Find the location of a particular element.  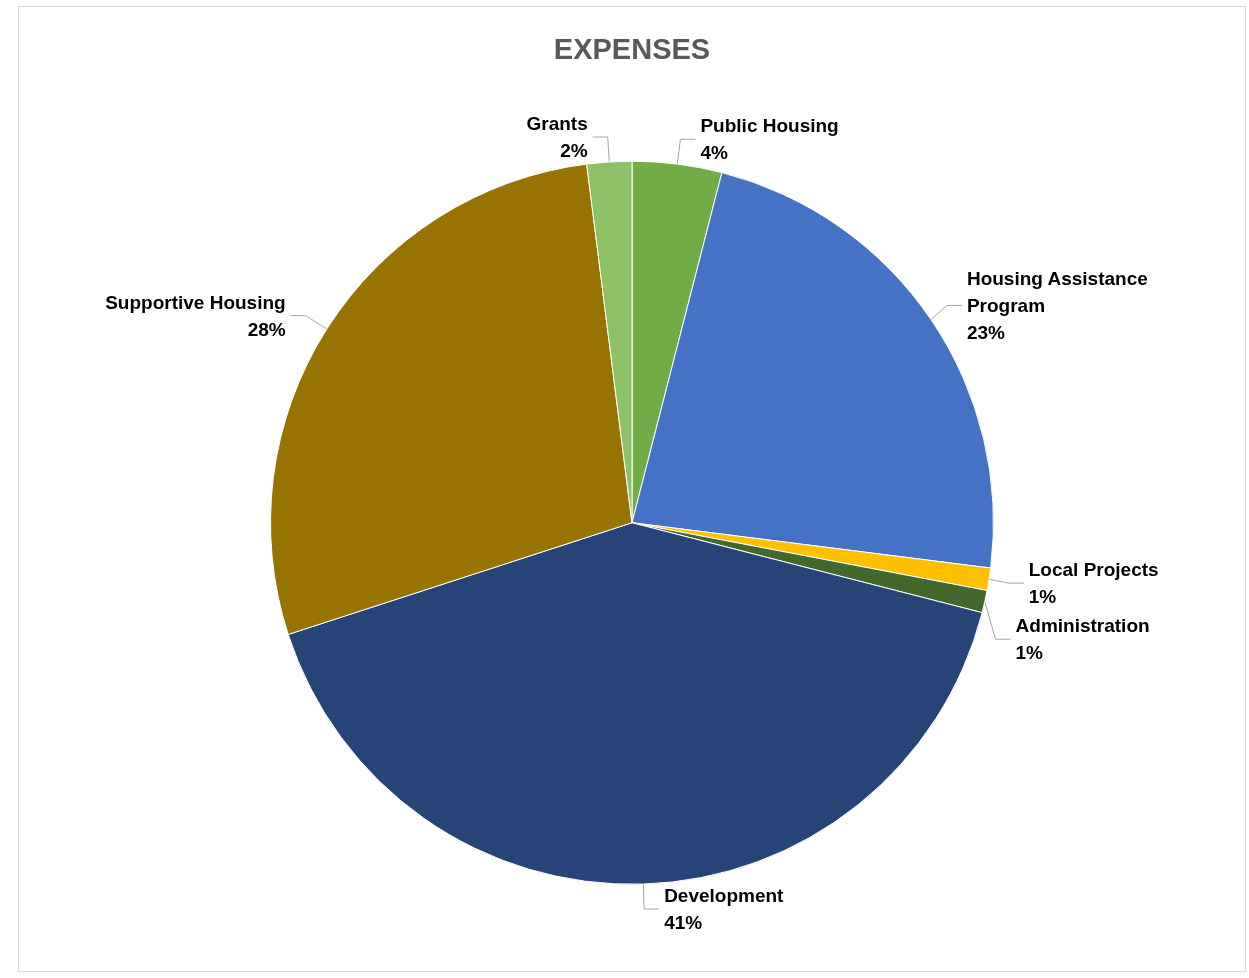

slice-label: Development is located at coordinates (724, 896).